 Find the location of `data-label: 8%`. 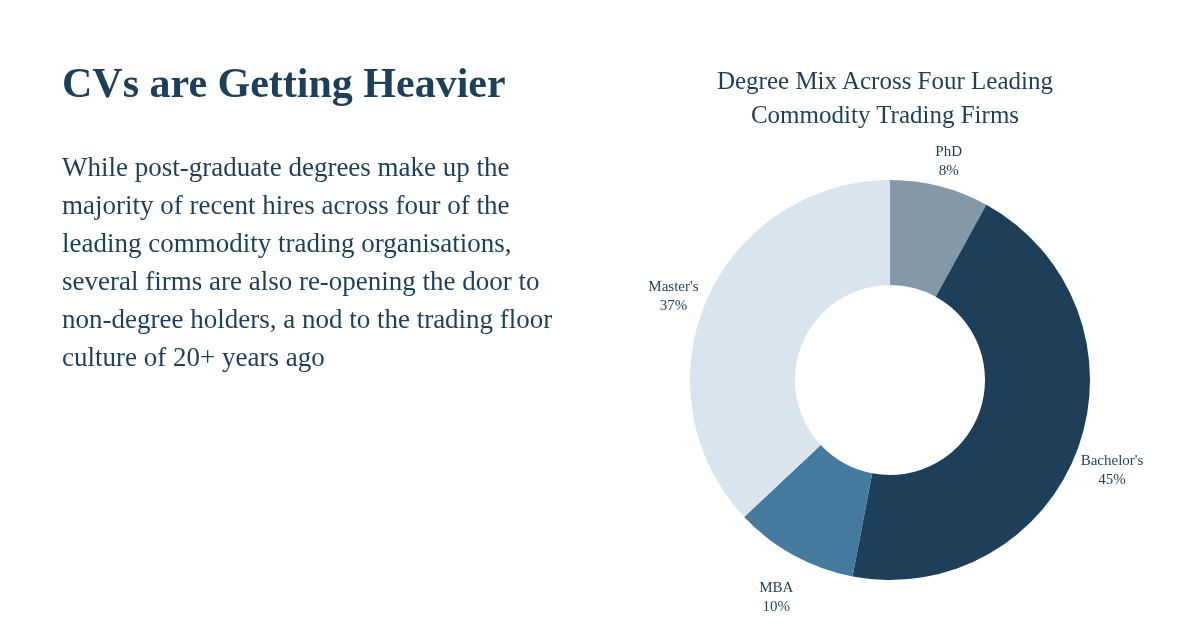

data-label: 8% is located at coordinates (948, 170).